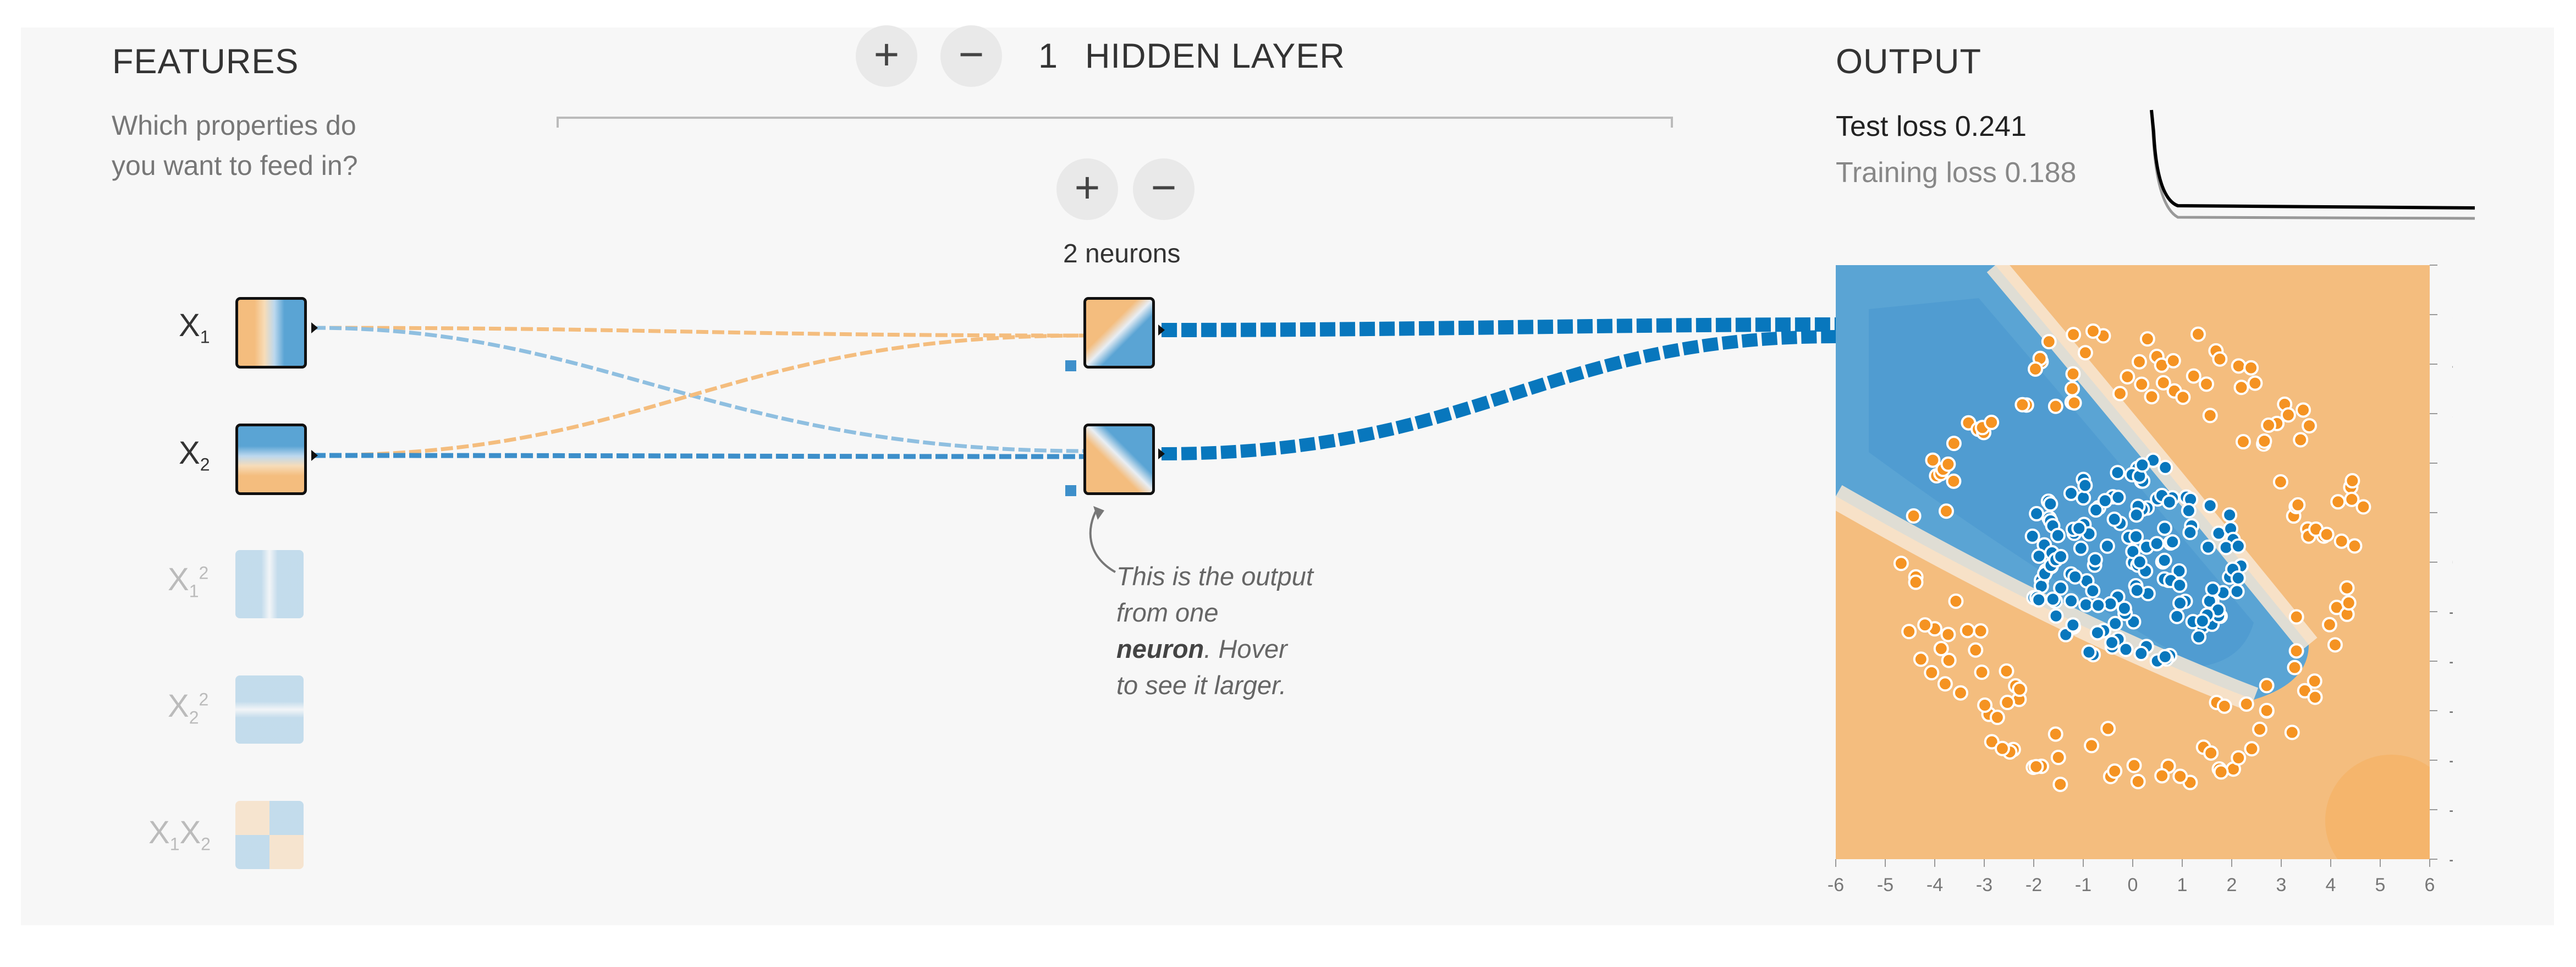 Image resolution: width=2576 pixels, height=967 pixels. What do you see at coordinates (2133, 562) in the screenshot?
I see `output-heatmap` at bounding box center [2133, 562].